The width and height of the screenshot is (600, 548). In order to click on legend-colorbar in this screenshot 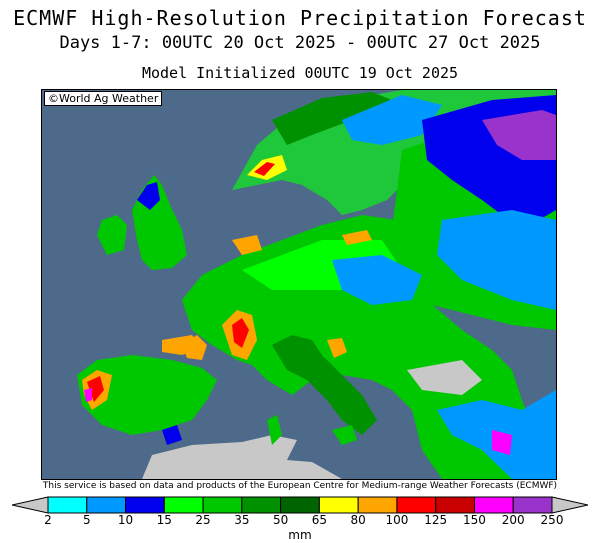, I will do `click(300, 505)`.